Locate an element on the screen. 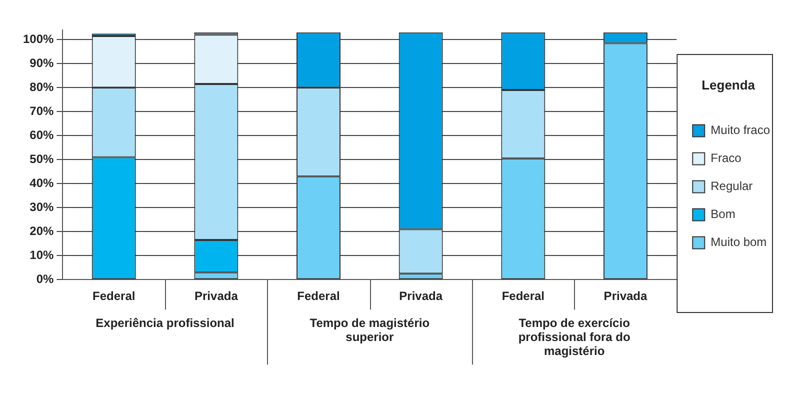 Image resolution: width=786 pixels, height=409 pixels. legend-label: Bom is located at coordinates (723, 214).